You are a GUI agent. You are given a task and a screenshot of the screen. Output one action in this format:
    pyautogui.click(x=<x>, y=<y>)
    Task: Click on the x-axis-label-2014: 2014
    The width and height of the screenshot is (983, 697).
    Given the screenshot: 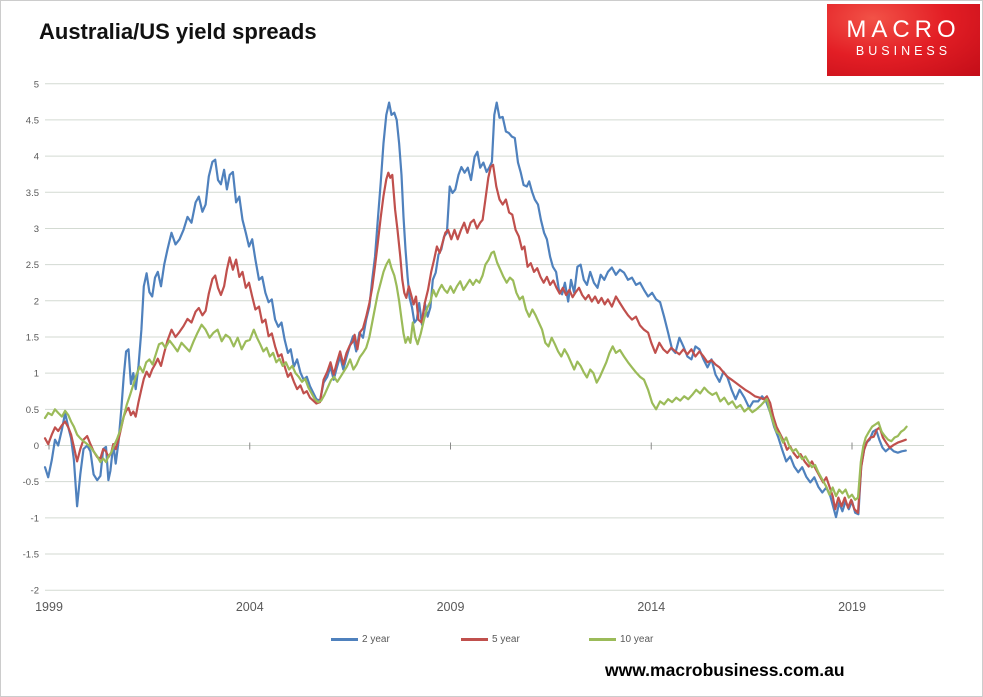 What is the action you would take?
    pyautogui.click(x=651, y=607)
    